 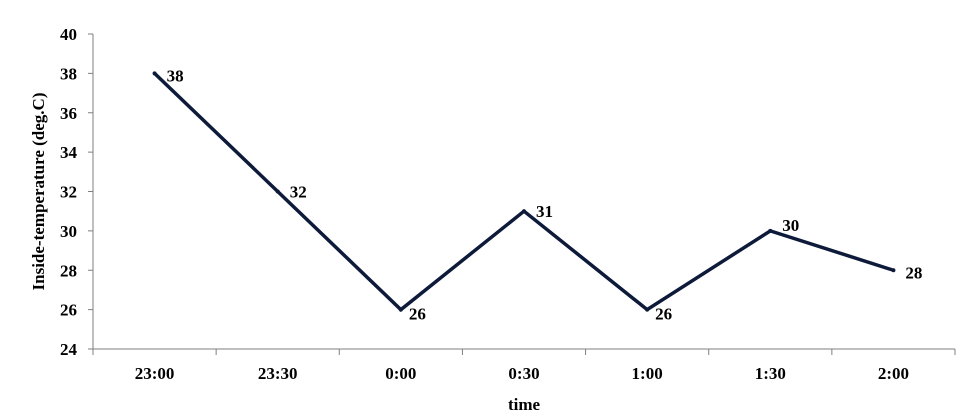 What do you see at coordinates (524, 404) in the screenshot?
I see `x-axis-title: time` at bounding box center [524, 404].